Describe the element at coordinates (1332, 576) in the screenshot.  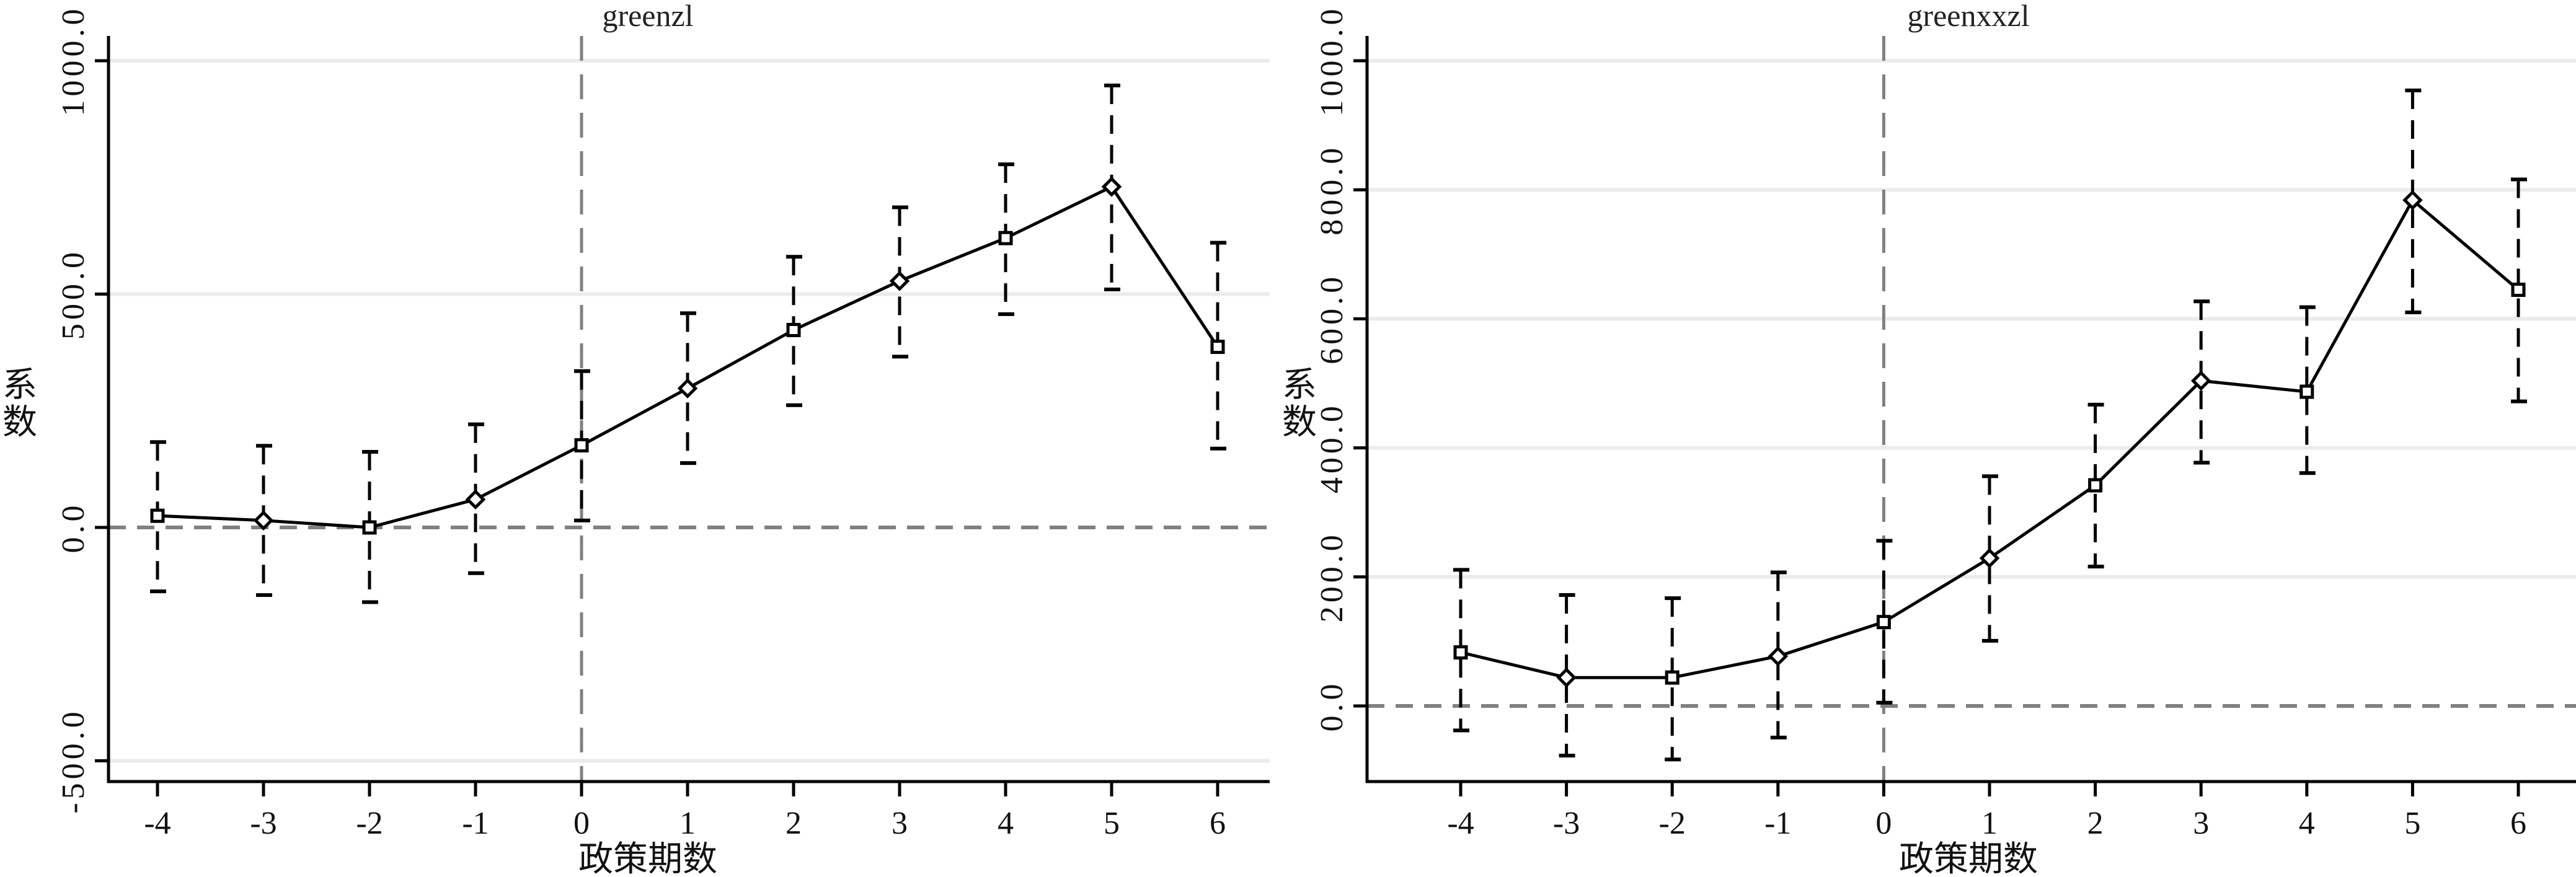
I see `y-tick-label: 200.0` at that location.